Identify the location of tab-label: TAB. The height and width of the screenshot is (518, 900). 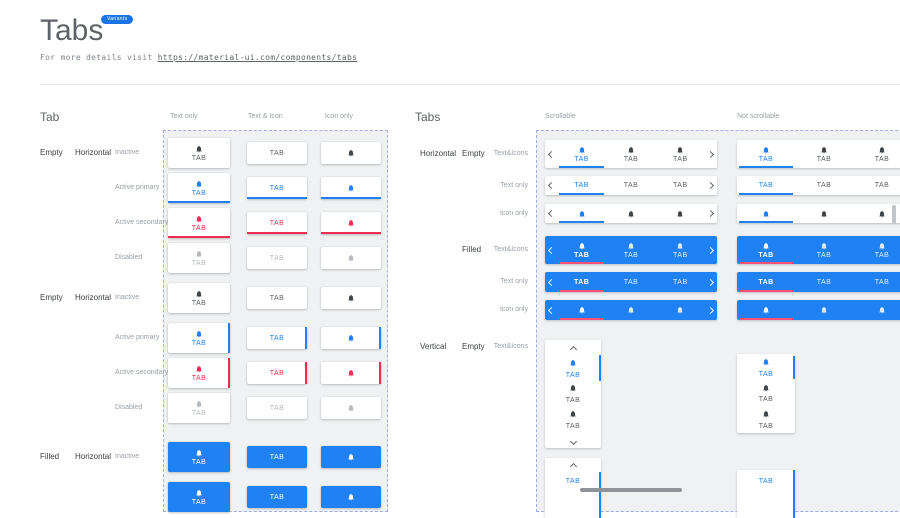
(573, 426).